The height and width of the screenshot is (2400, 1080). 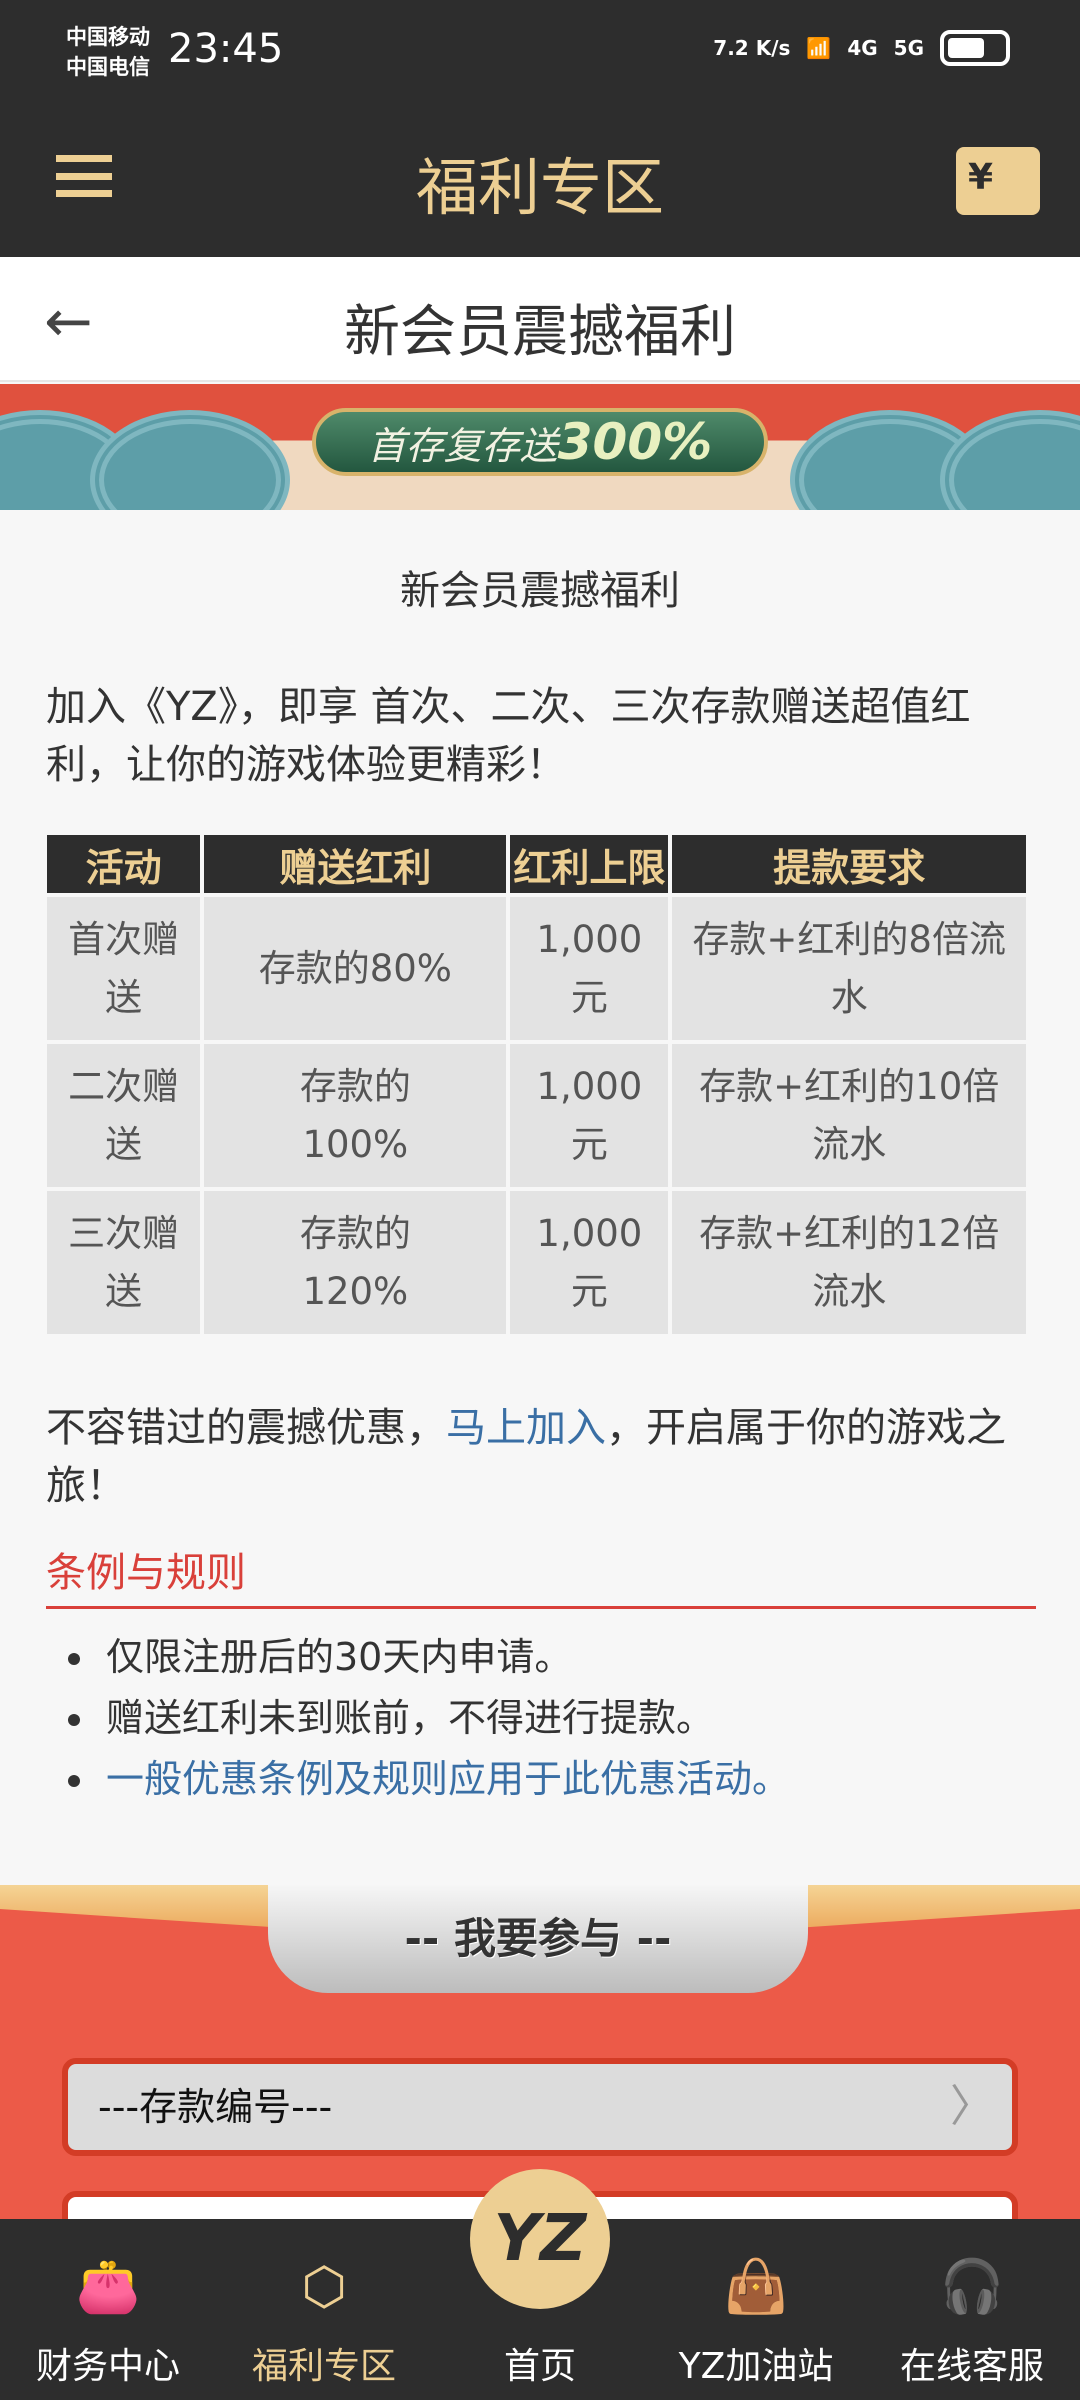 I want to click on deposit-select-value: ---存款编号---, so click(x=215, y=2107).